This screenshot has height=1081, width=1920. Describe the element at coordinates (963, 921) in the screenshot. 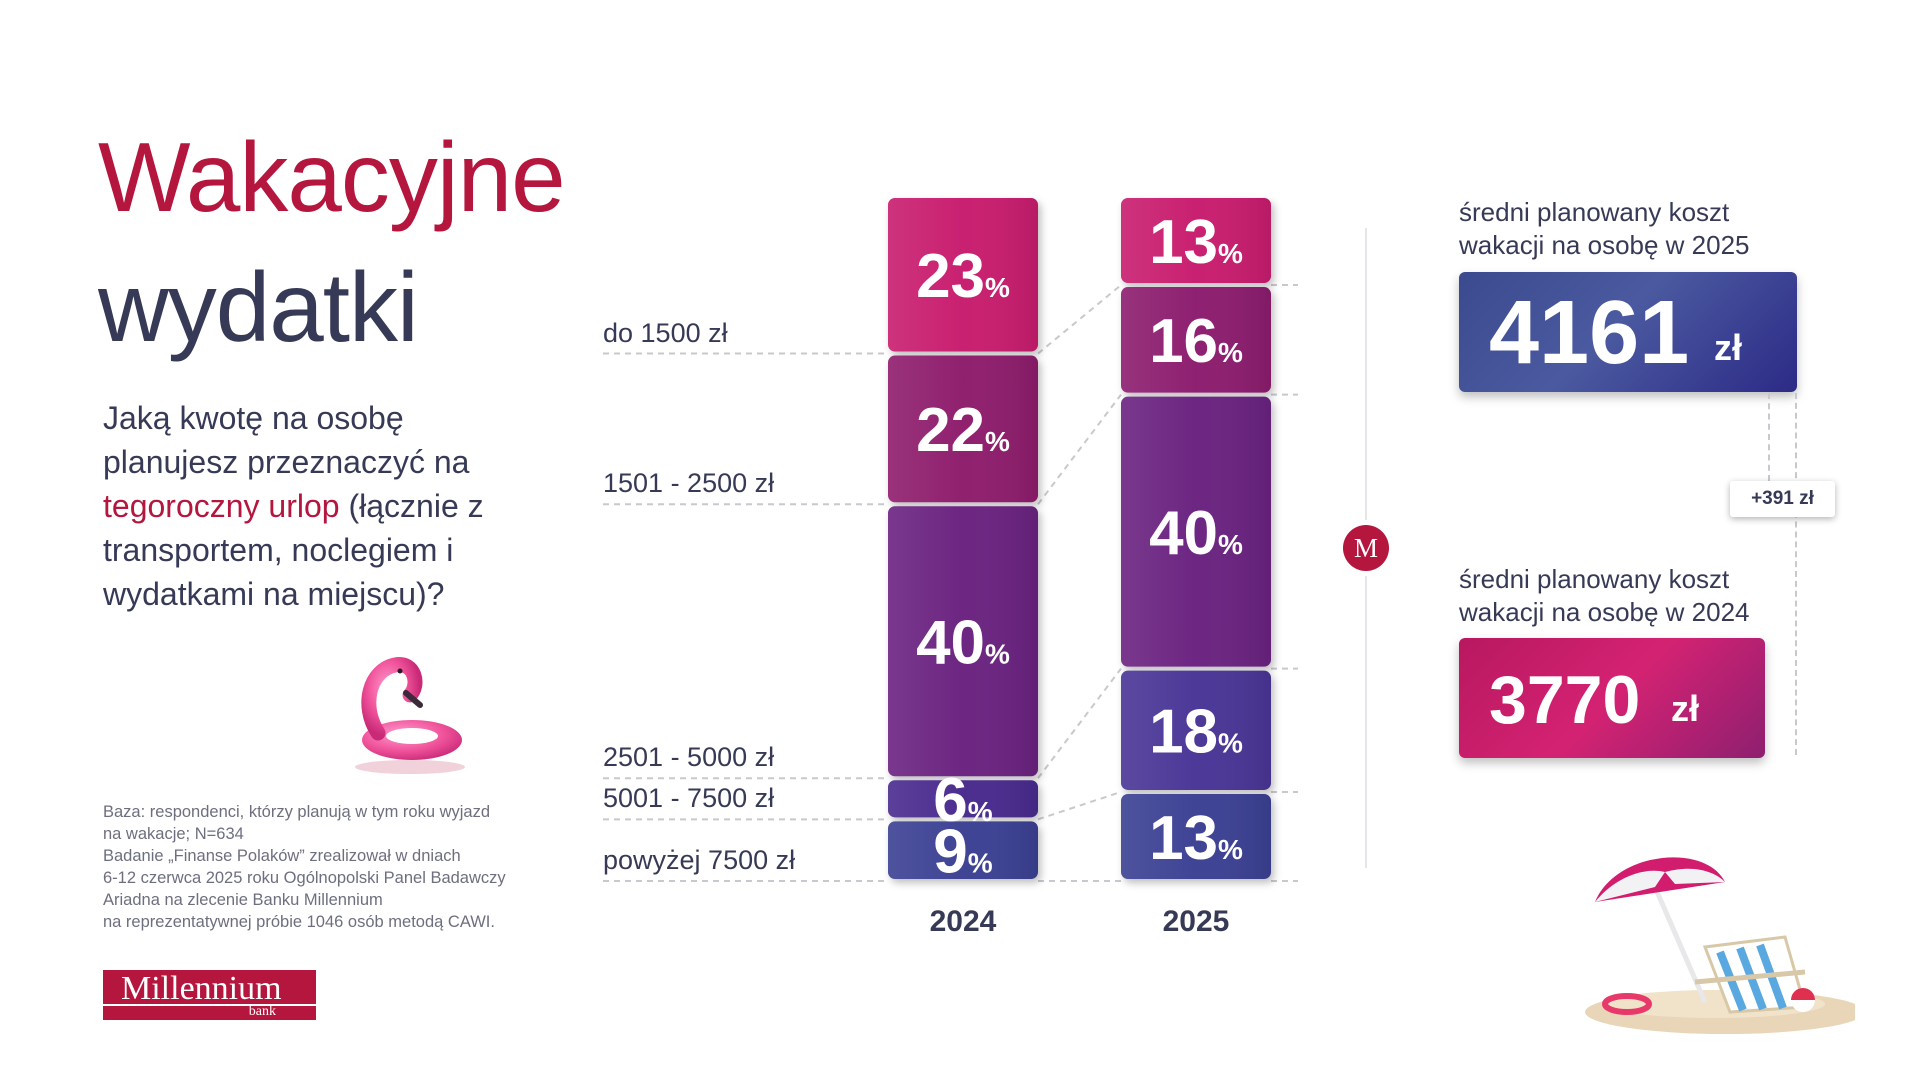

I see `year-label-2024: 2024` at that location.